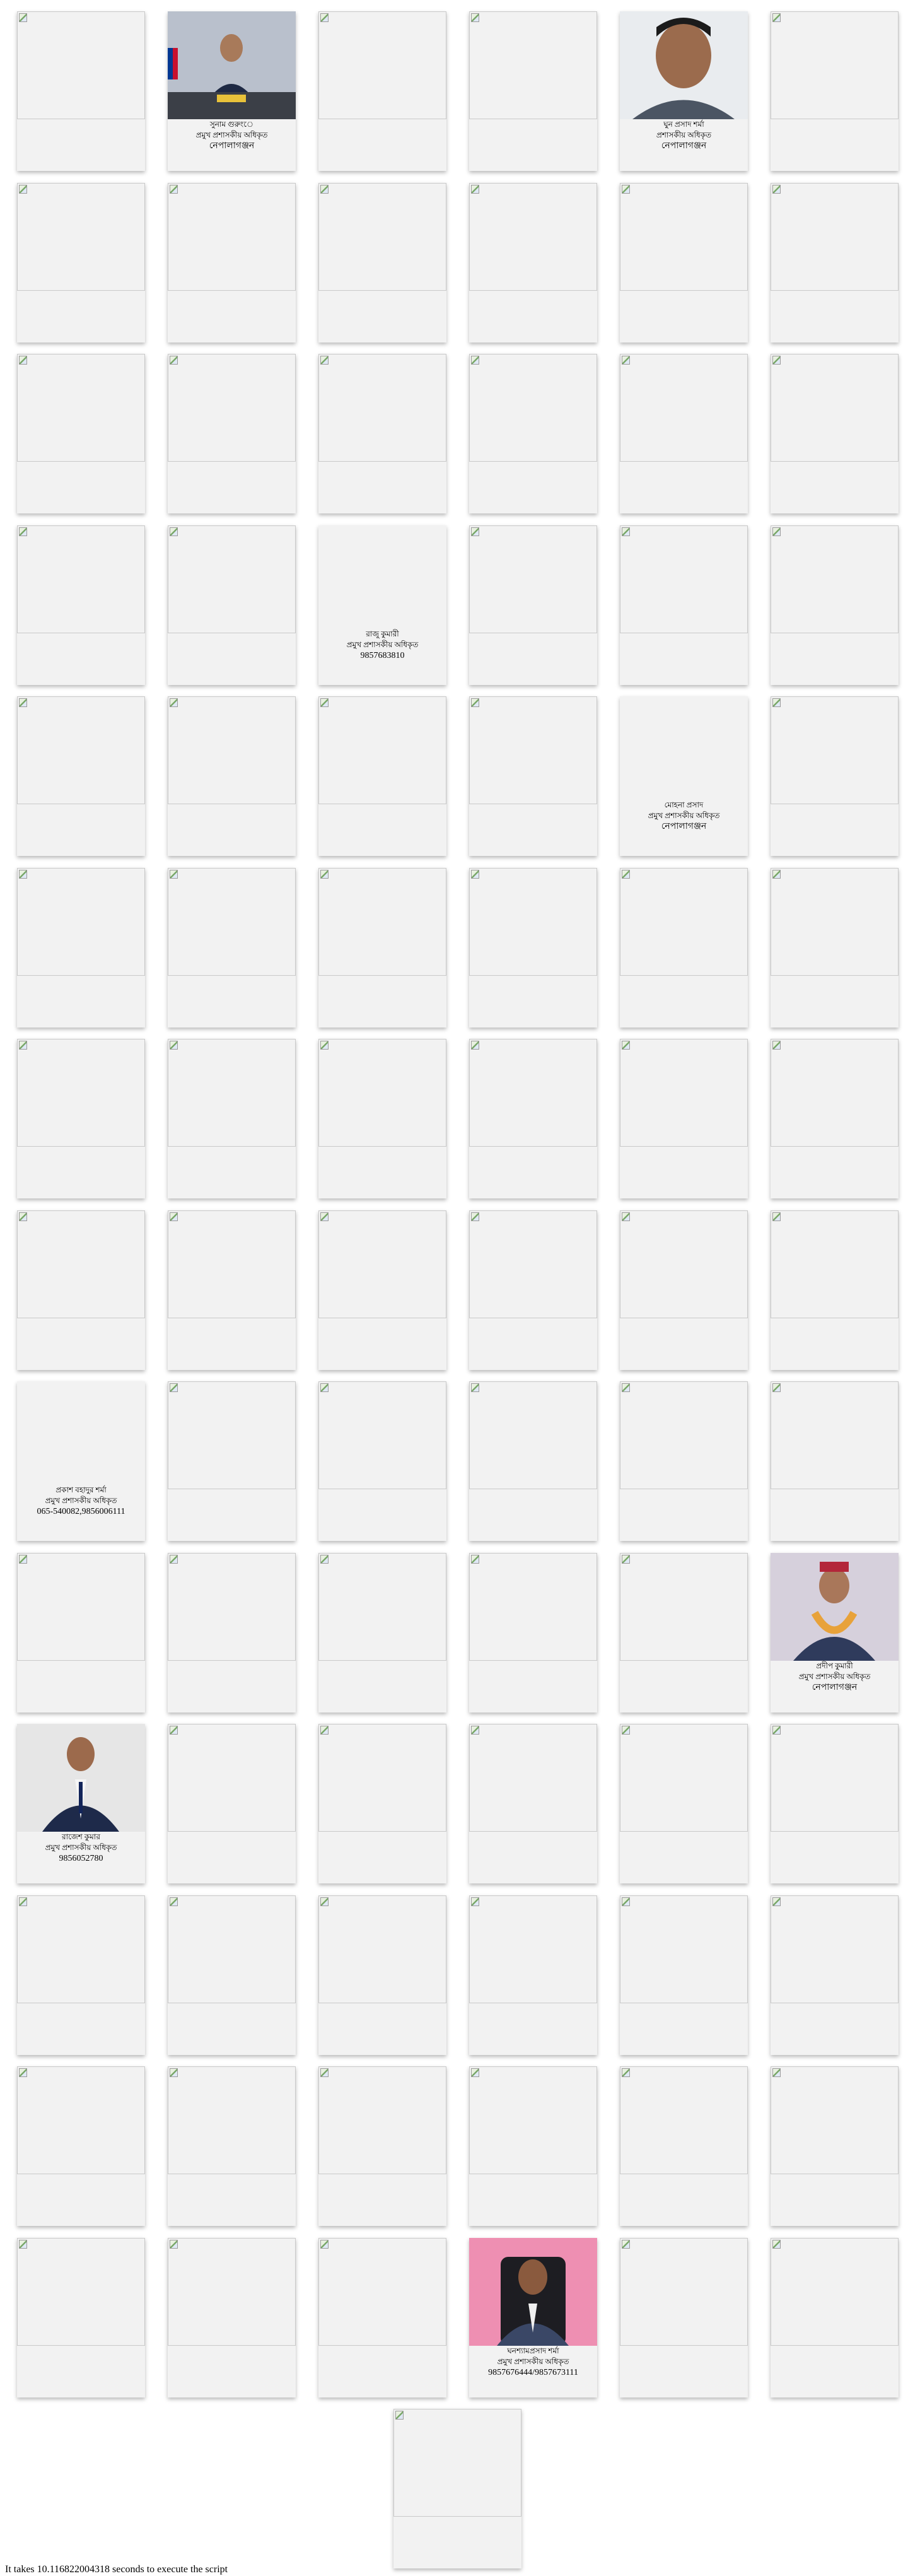 This screenshot has height=2576, width=908. What do you see at coordinates (81, 1489) in the screenshot?
I see `official-name: প্রকাশ বহাদুর শর্মা` at bounding box center [81, 1489].